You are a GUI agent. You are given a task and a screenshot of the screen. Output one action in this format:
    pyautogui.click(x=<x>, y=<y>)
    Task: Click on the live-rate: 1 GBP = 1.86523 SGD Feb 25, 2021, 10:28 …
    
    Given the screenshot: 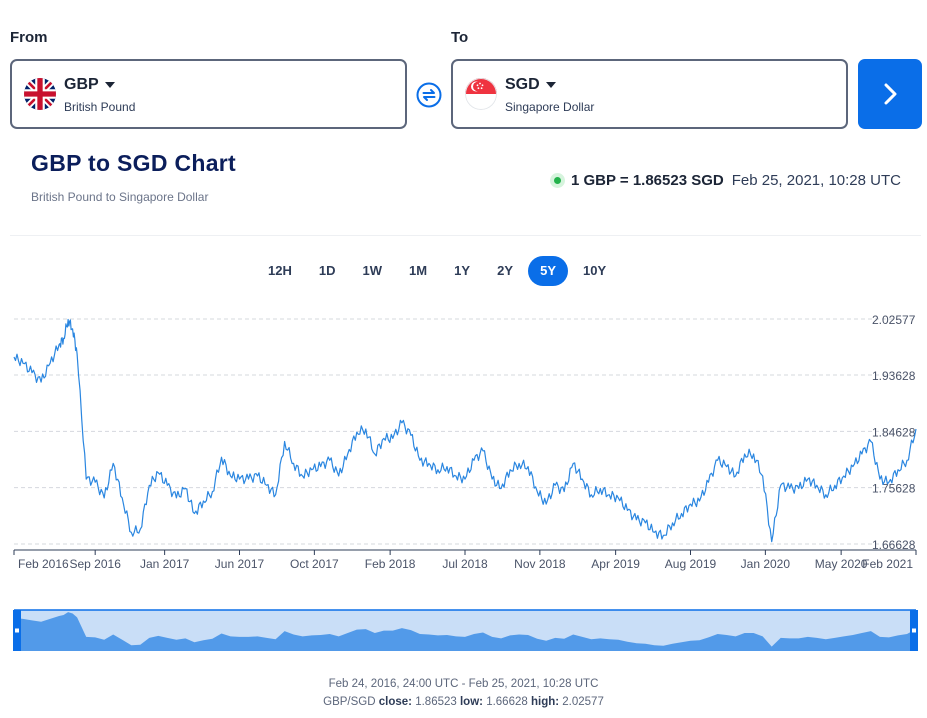 What is the action you would take?
    pyautogui.click(x=725, y=180)
    